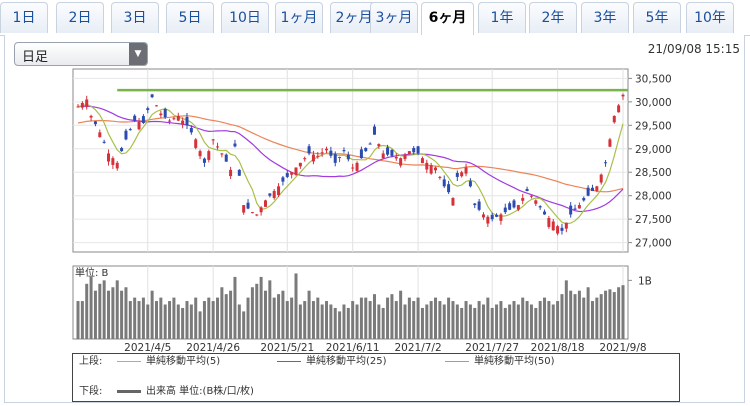  What do you see at coordinates (80, 17) in the screenshot?
I see `tab-2d: 2日` at bounding box center [80, 17].